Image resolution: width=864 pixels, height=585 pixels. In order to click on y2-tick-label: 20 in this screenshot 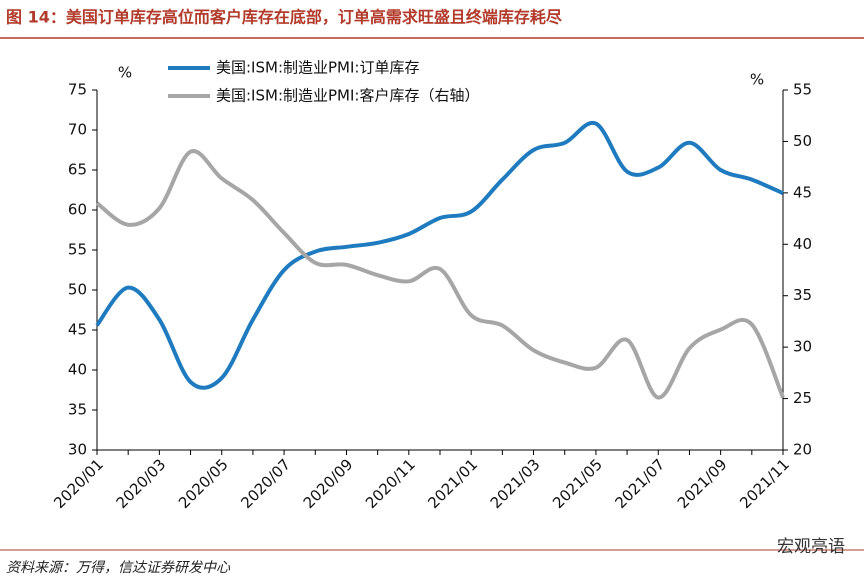, I will do `click(802, 450)`.